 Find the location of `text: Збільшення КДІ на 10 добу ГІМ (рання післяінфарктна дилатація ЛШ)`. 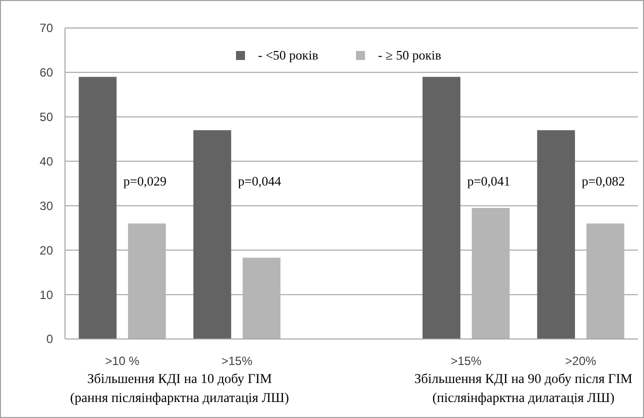

text: Збільшення КДІ на 10 добу ГІМ (рання післяінфарктна дилатація ЛШ) is located at coordinates (180, 388).